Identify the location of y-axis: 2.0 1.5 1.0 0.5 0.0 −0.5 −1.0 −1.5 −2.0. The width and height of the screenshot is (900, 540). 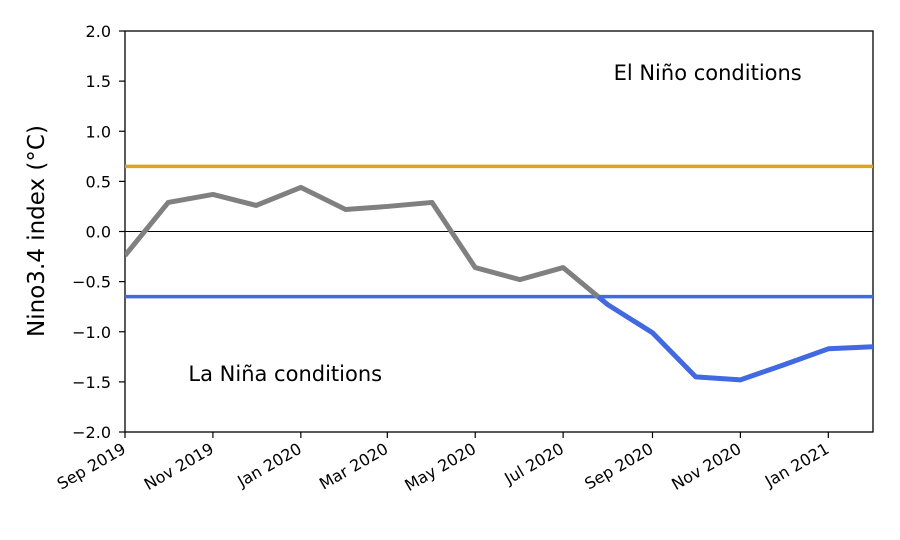
(98, 232).